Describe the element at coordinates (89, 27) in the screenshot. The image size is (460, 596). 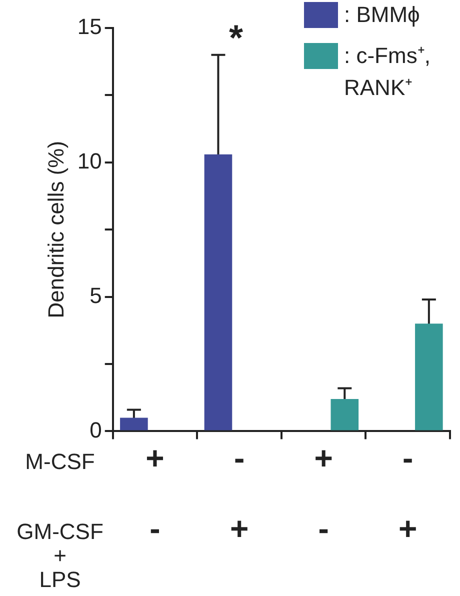
I see `y-tick-label: 15` at that location.